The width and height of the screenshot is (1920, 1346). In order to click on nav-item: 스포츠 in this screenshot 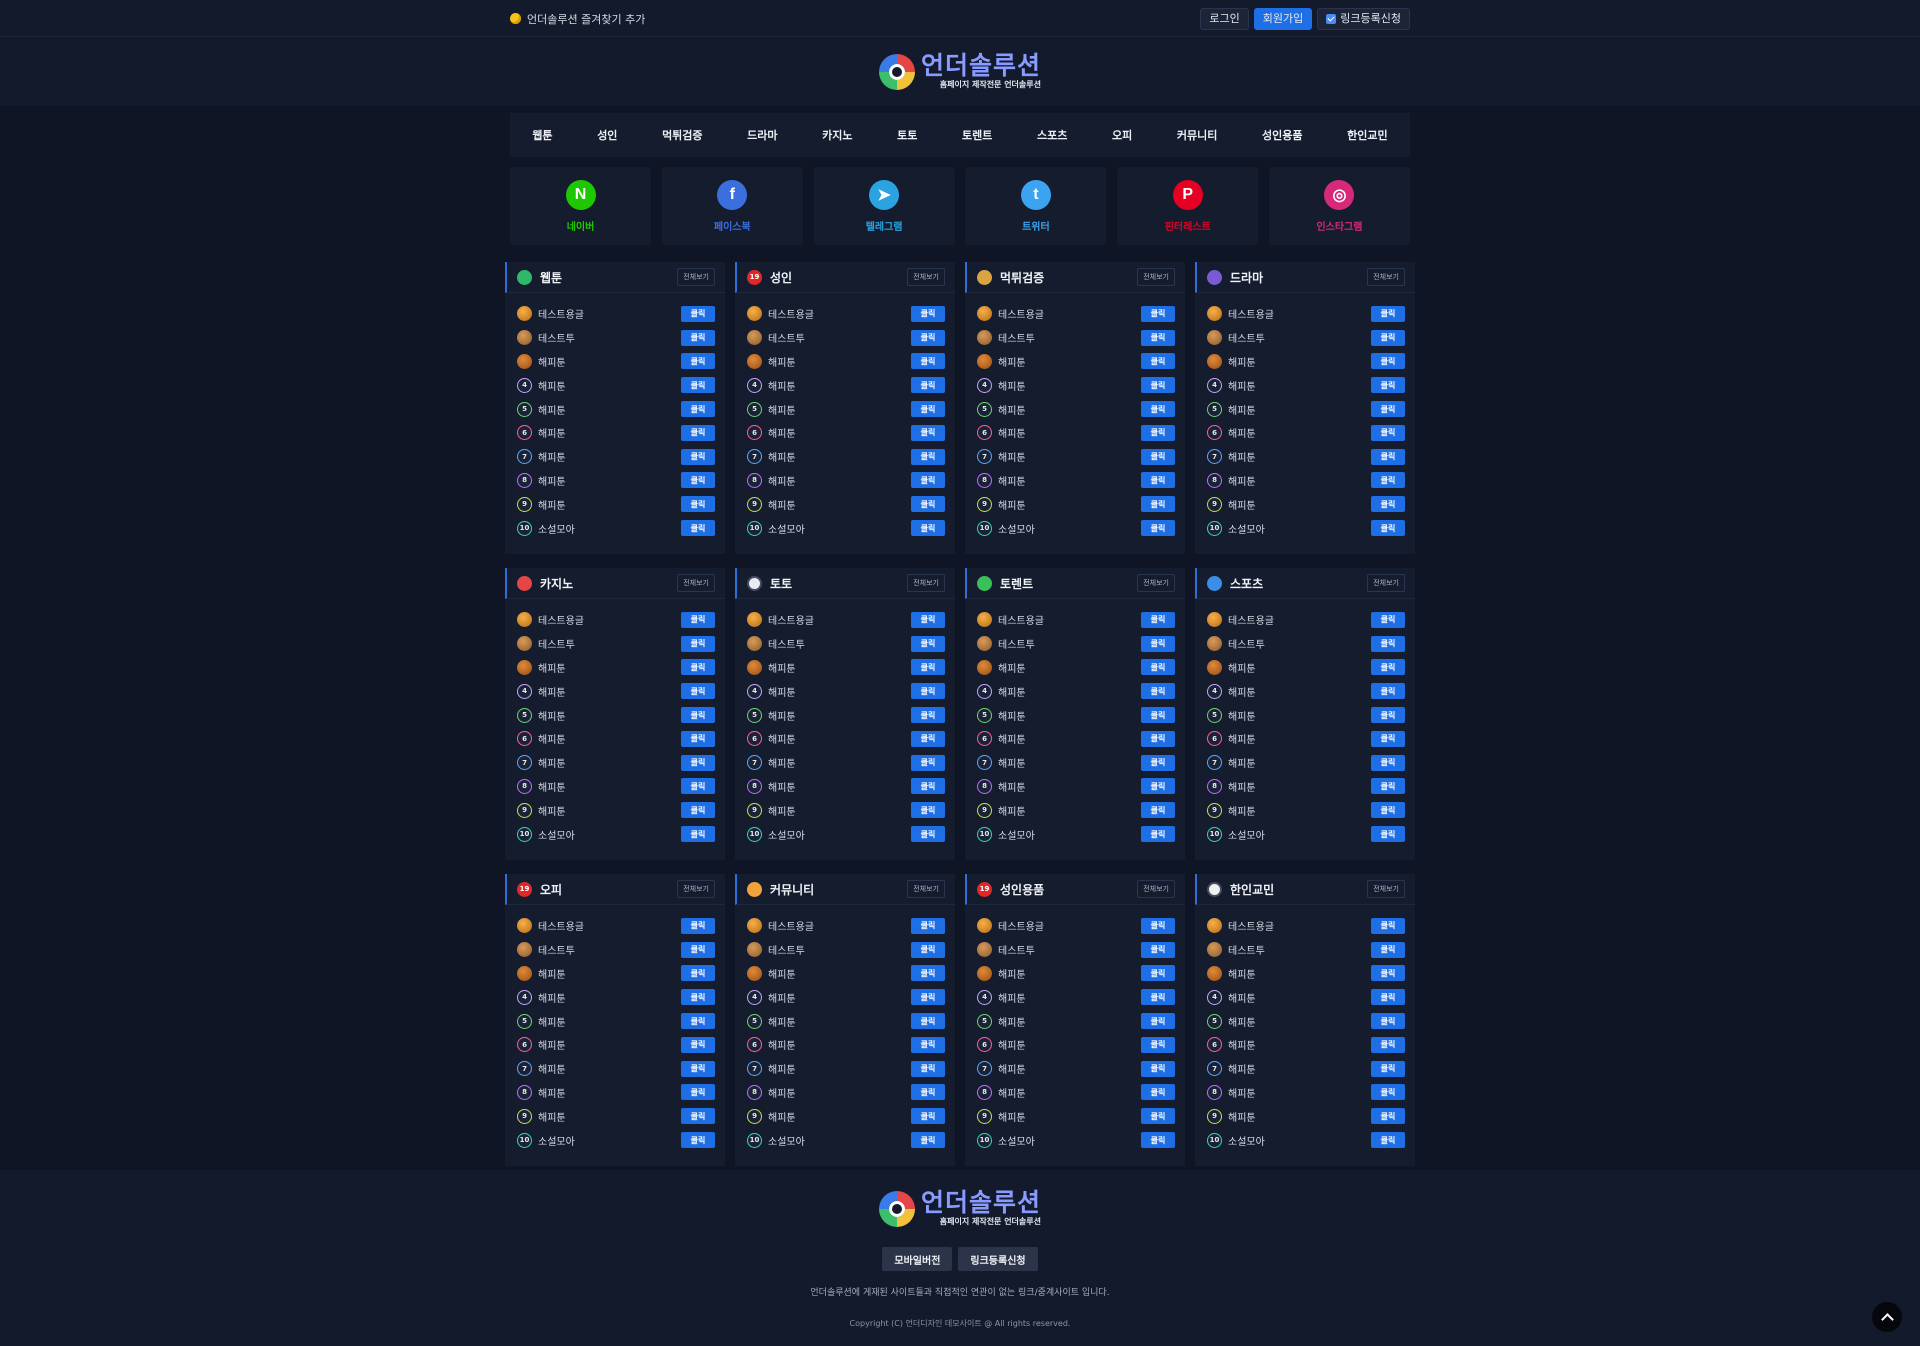, I will do `click(1052, 135)`.